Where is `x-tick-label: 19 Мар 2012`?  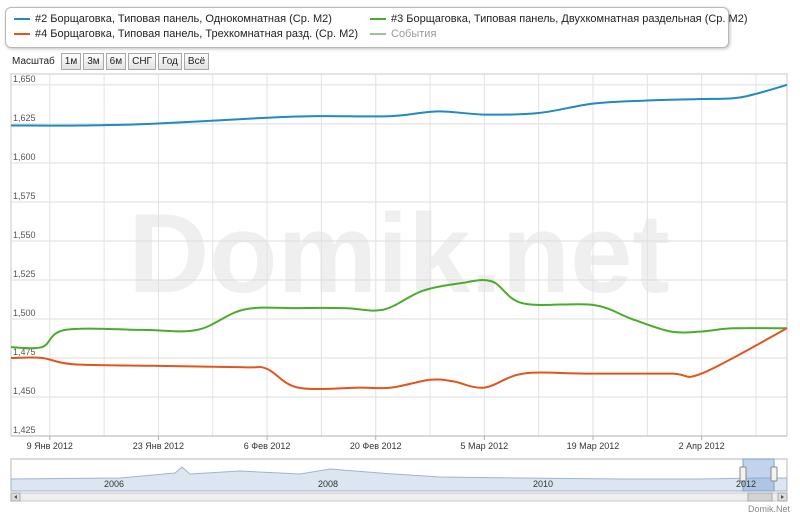 x-tick-label: 19 Мар 2012 is located at coordinates (593, 446).